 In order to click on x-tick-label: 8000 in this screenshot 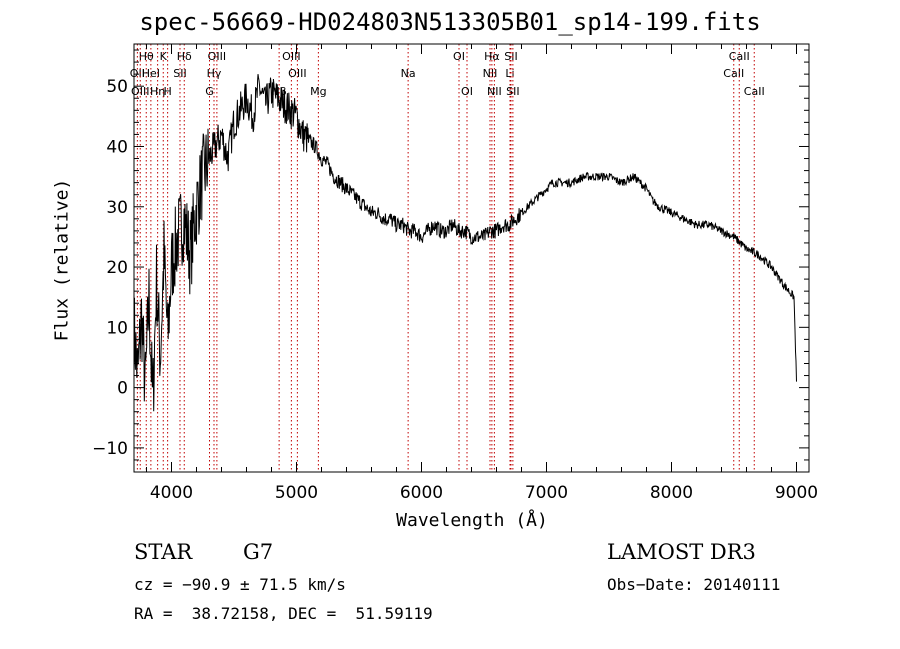, I will do `click(671, 493)`.